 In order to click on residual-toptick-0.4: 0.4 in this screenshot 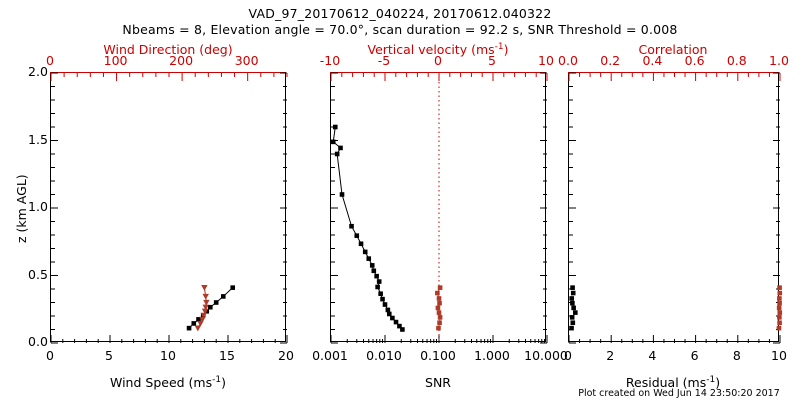, I will do `click(652, 60)`.